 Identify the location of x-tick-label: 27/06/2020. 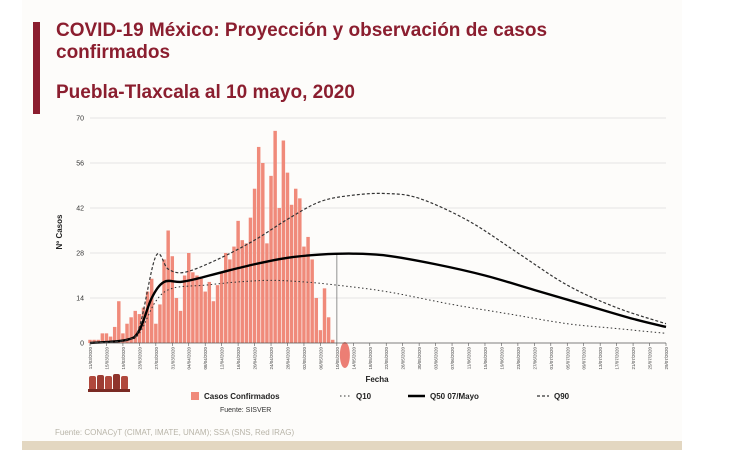
(534, 358).